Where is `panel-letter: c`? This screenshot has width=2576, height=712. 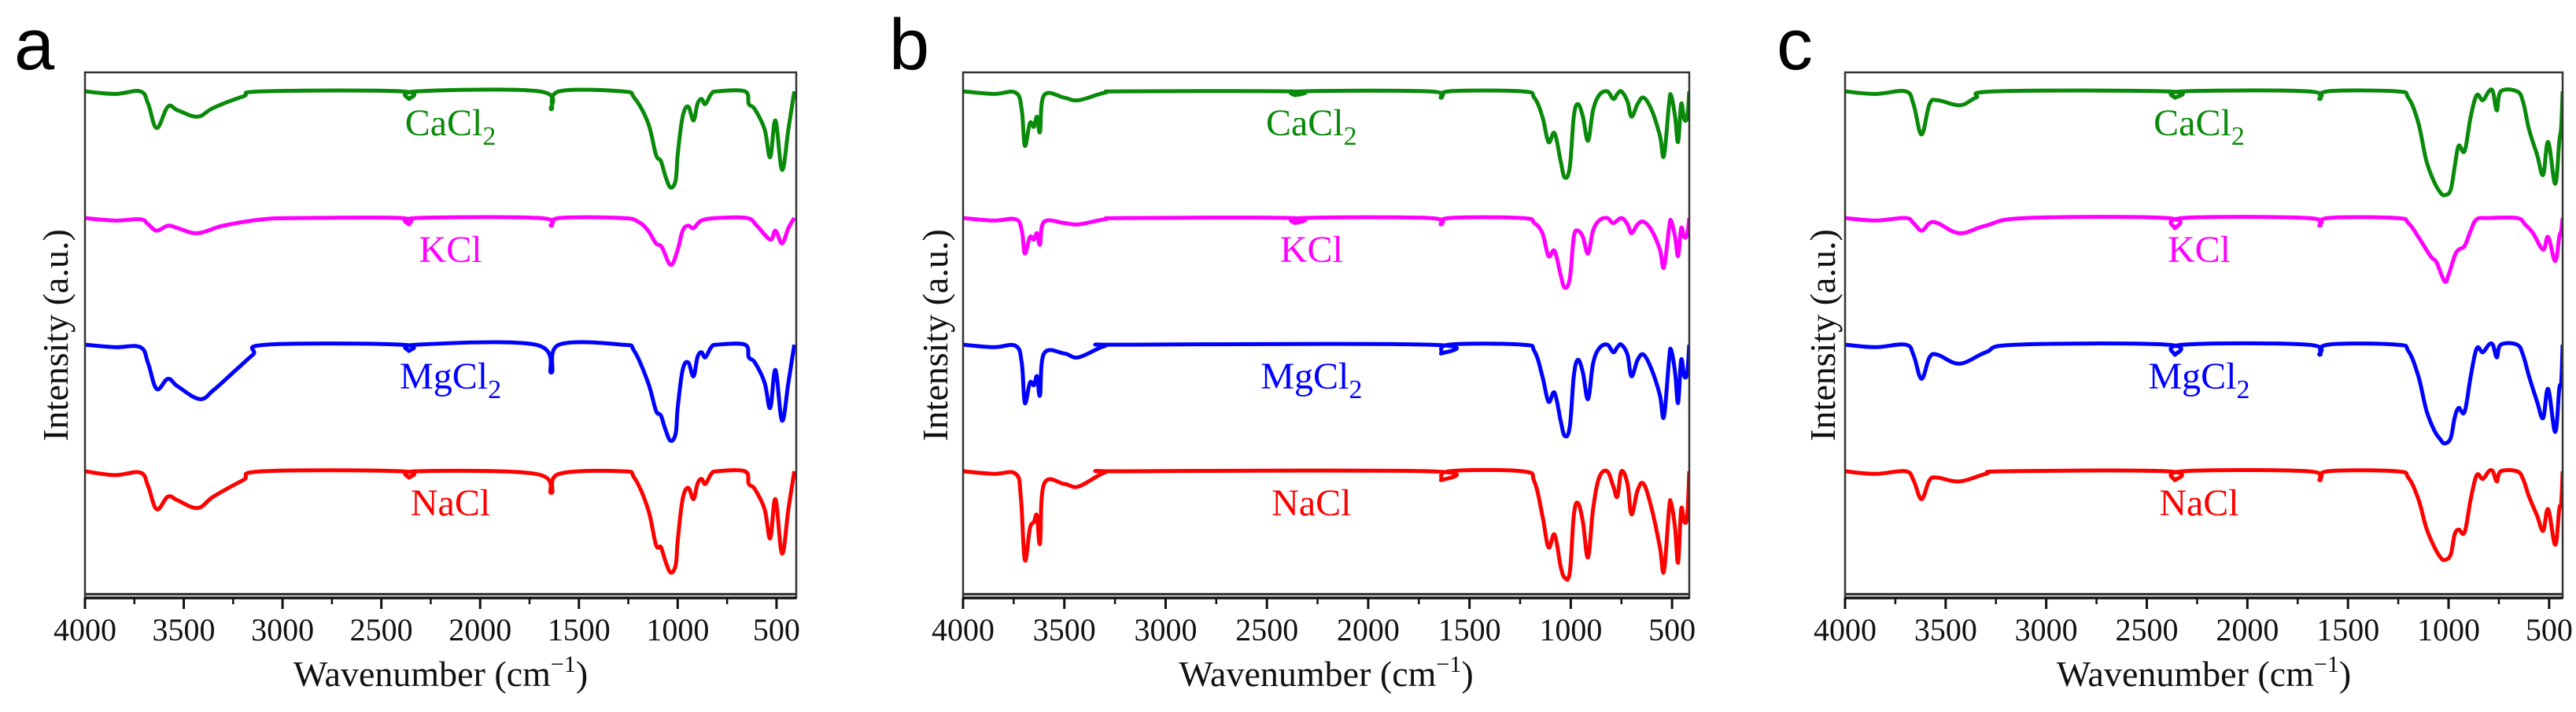
panel-letter: c is located at coordinates (1795, 45).